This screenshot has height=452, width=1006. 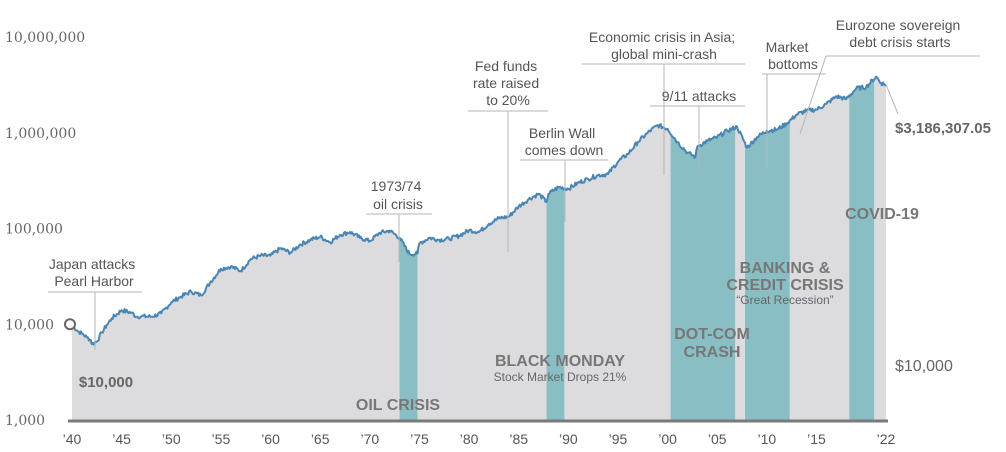 What do you see at coordinates (882, 214) in the screenshot?
I see `crisis-label-covid: COVID-19` at bounding box center [882, 214].